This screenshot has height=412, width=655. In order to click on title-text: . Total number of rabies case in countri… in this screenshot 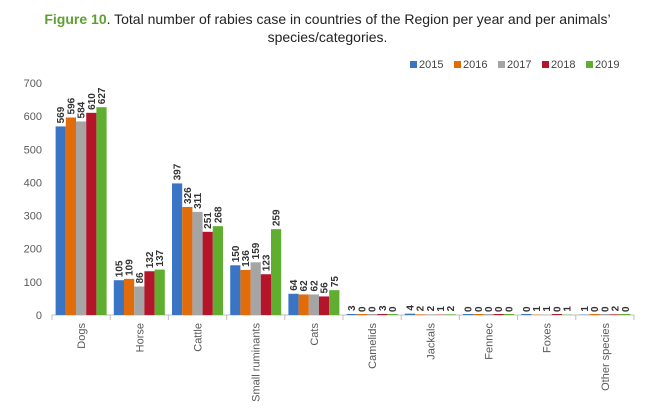, I will do `click(358, 19)`.